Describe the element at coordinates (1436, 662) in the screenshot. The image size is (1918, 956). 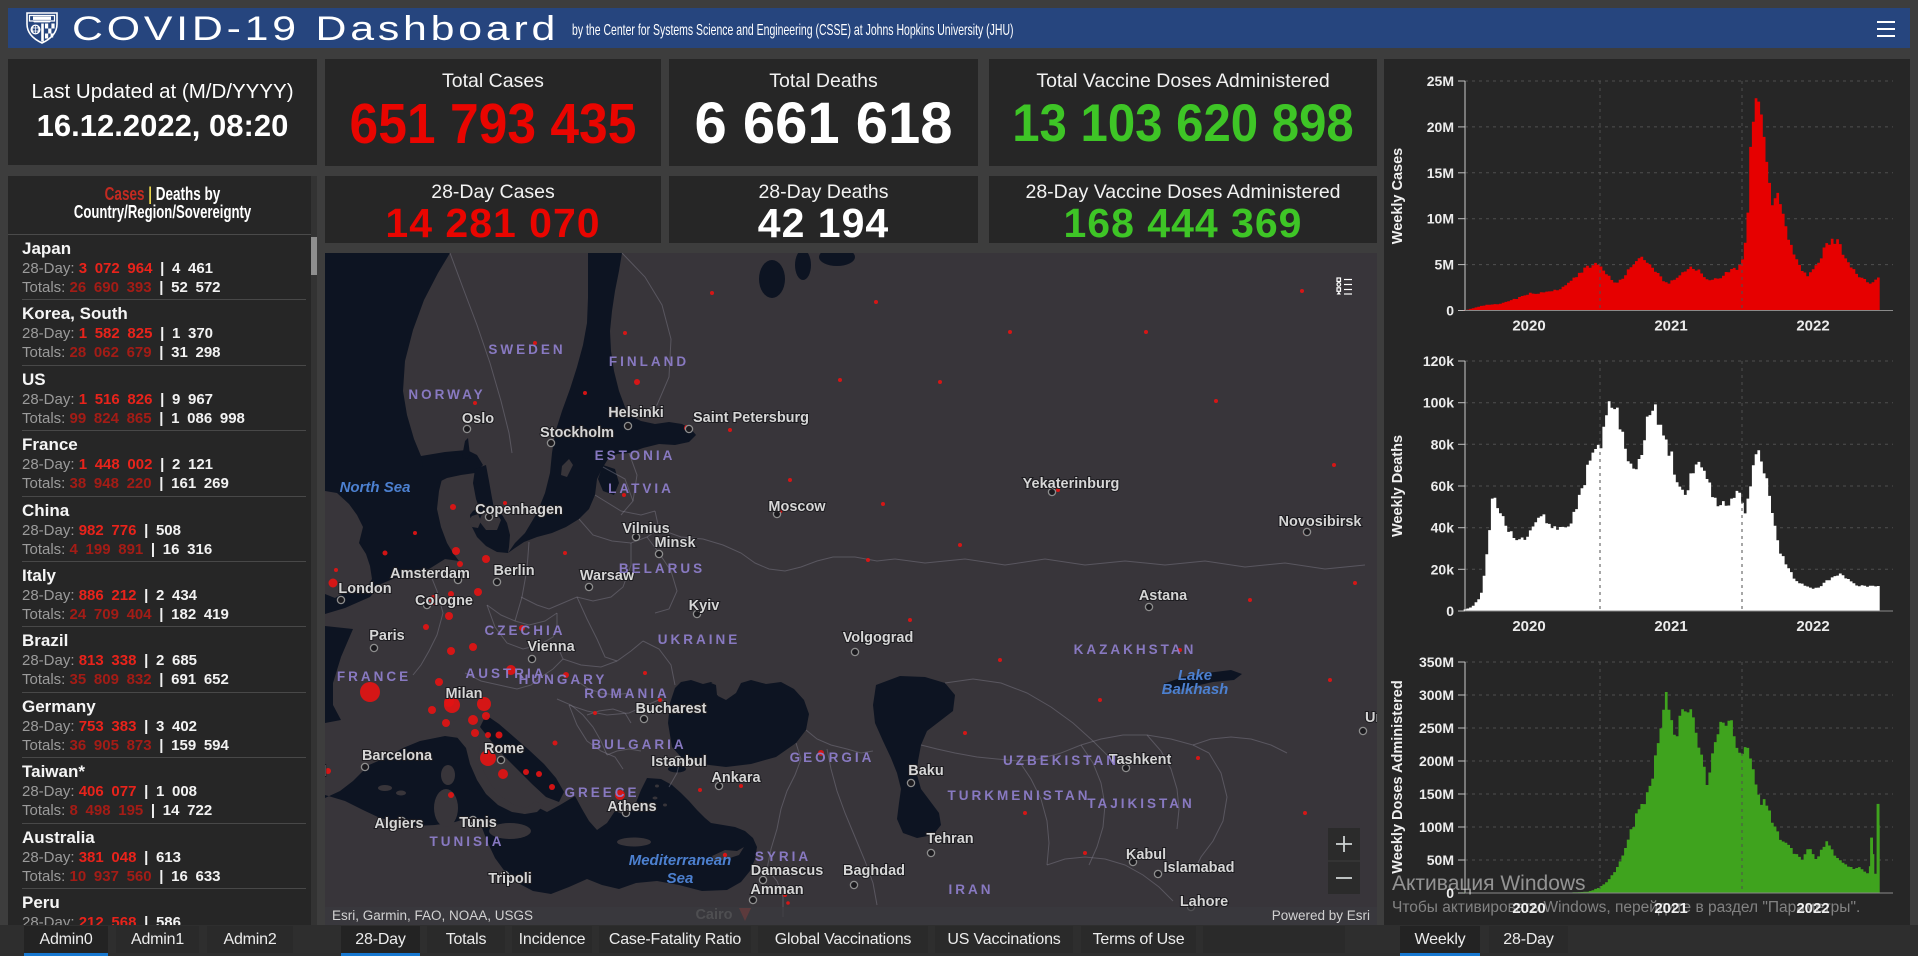
I see `svg-text: 350M` at that location.